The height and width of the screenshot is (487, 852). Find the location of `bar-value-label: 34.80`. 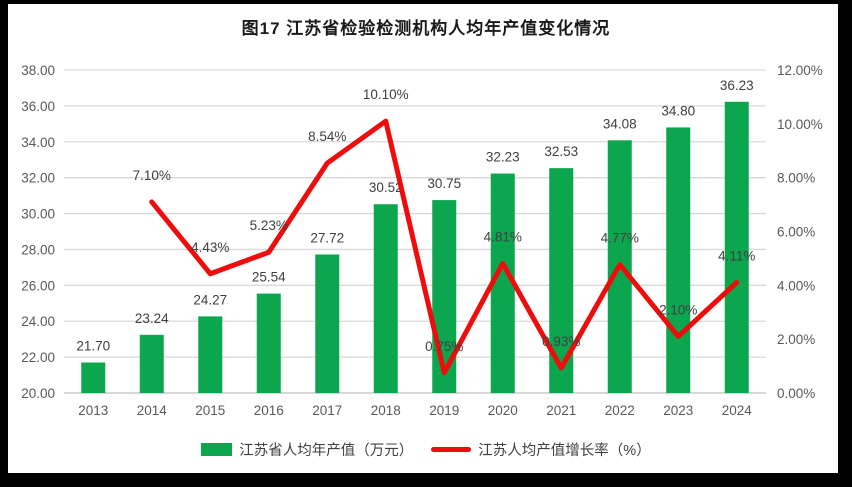

bar-value-label: 34.80 is located at coordinates (678, 110).